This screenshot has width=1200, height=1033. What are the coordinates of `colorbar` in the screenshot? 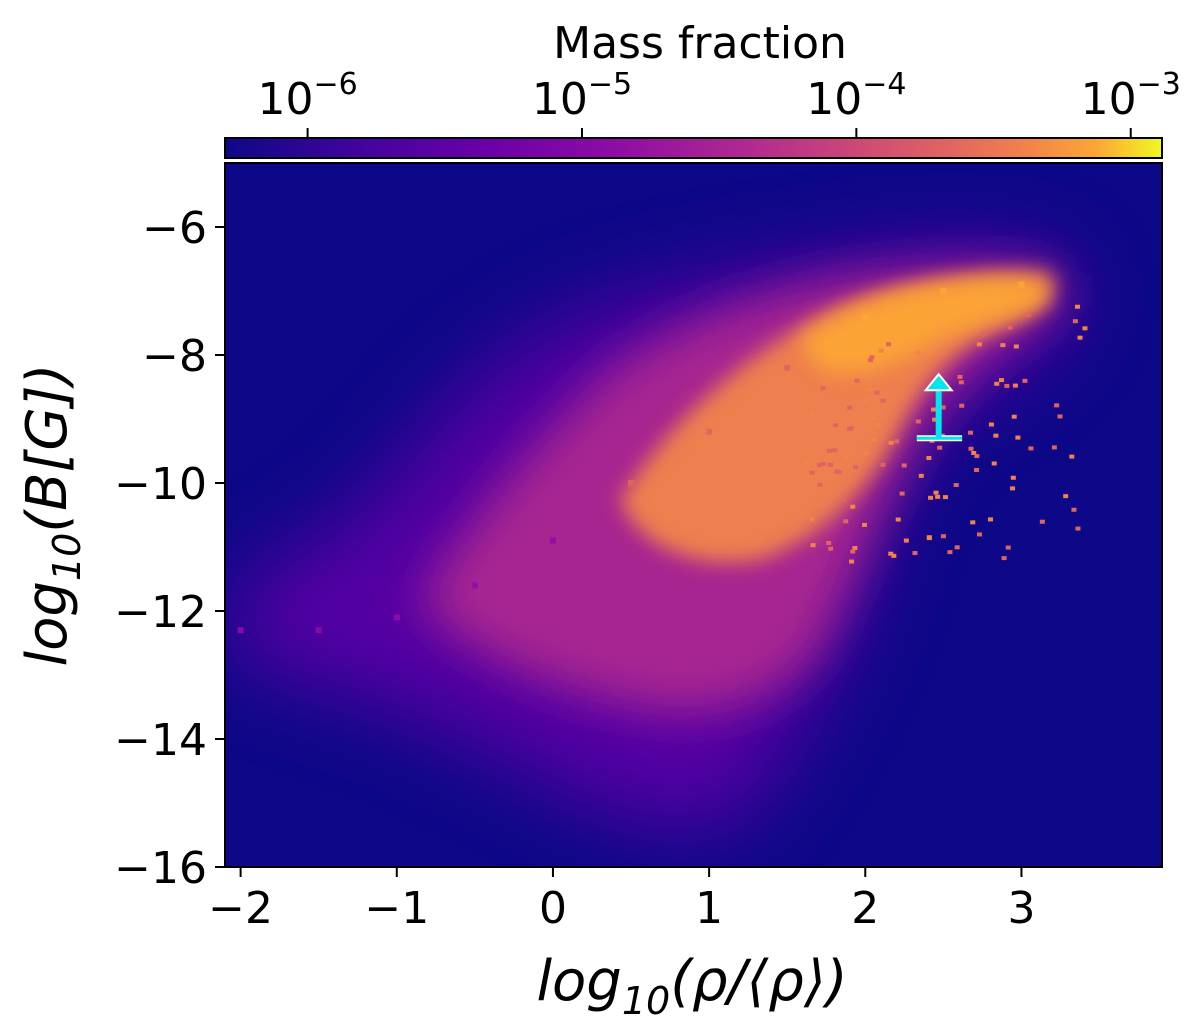 It's located at (693, 148).